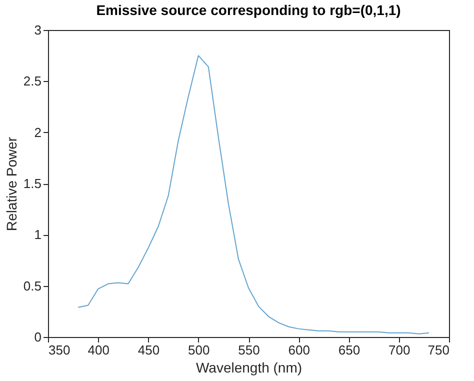 This screenshot has height=381, width=474. Describe the element at coordinates (32, 286) in the screenshot. I see `y-tick-label: 0.5` at that location.